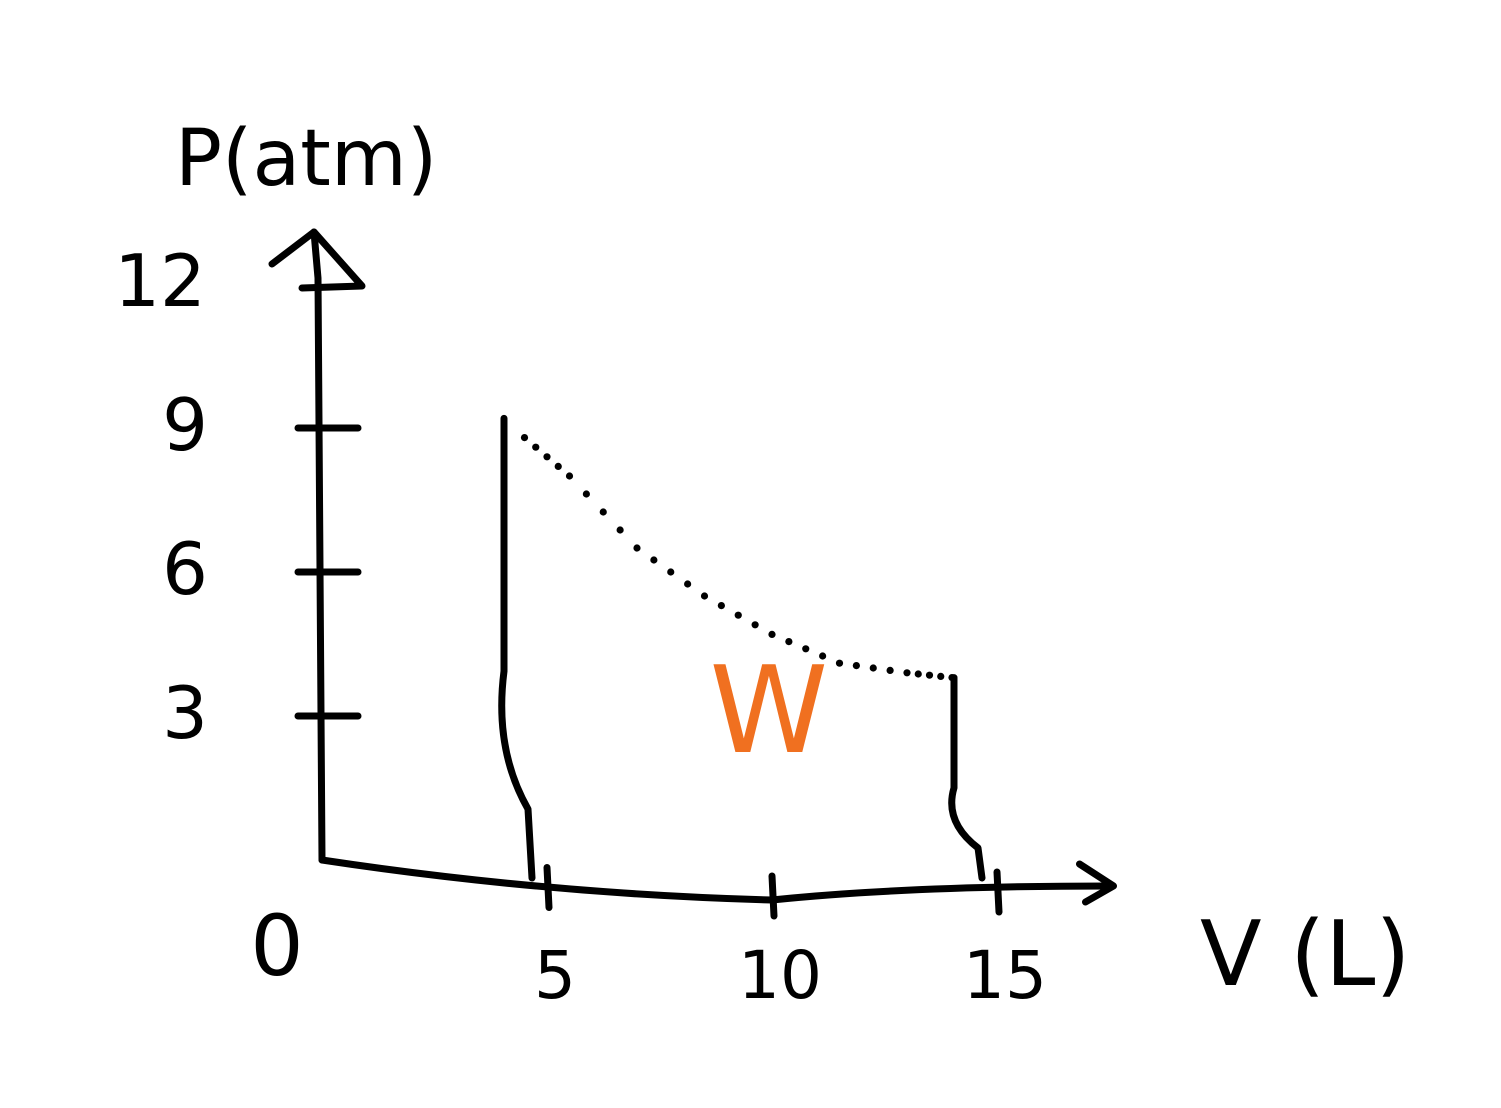 The width and height of the screenshot is (1501, 1108). Describe the element at coordinates (306, 159) in the screenshot. I see `y-axis-label: P(atm)` at that location.